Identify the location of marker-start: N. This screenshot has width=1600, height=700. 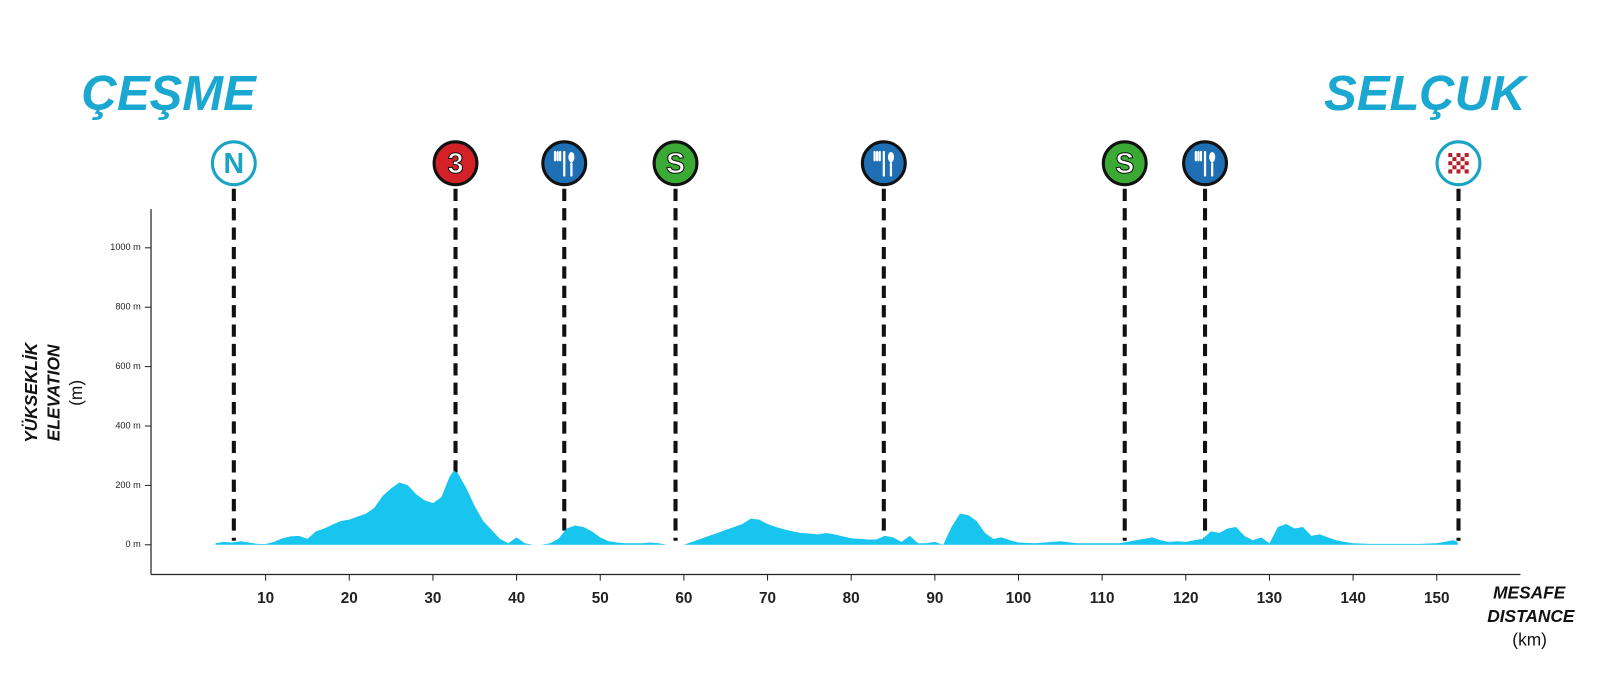
(233, 163).